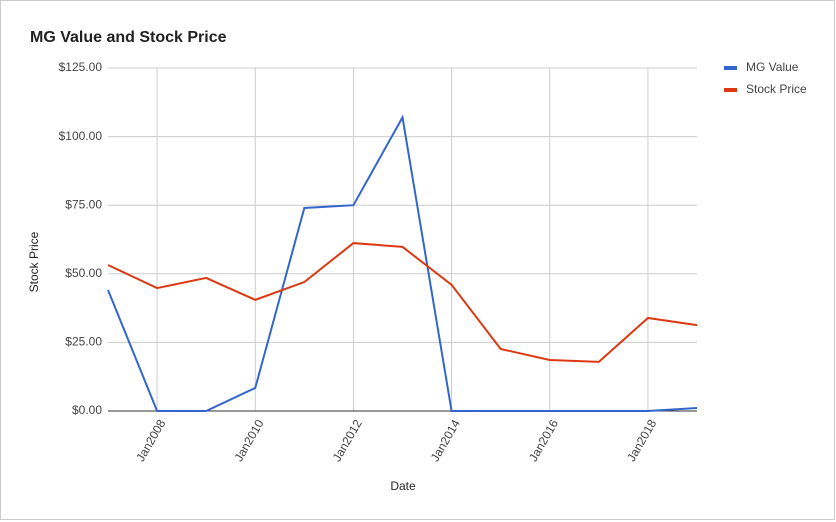 The height and width of the screenshot is (522, 836). I want to click on y-tick-label: $25.00, so click(83, 342).